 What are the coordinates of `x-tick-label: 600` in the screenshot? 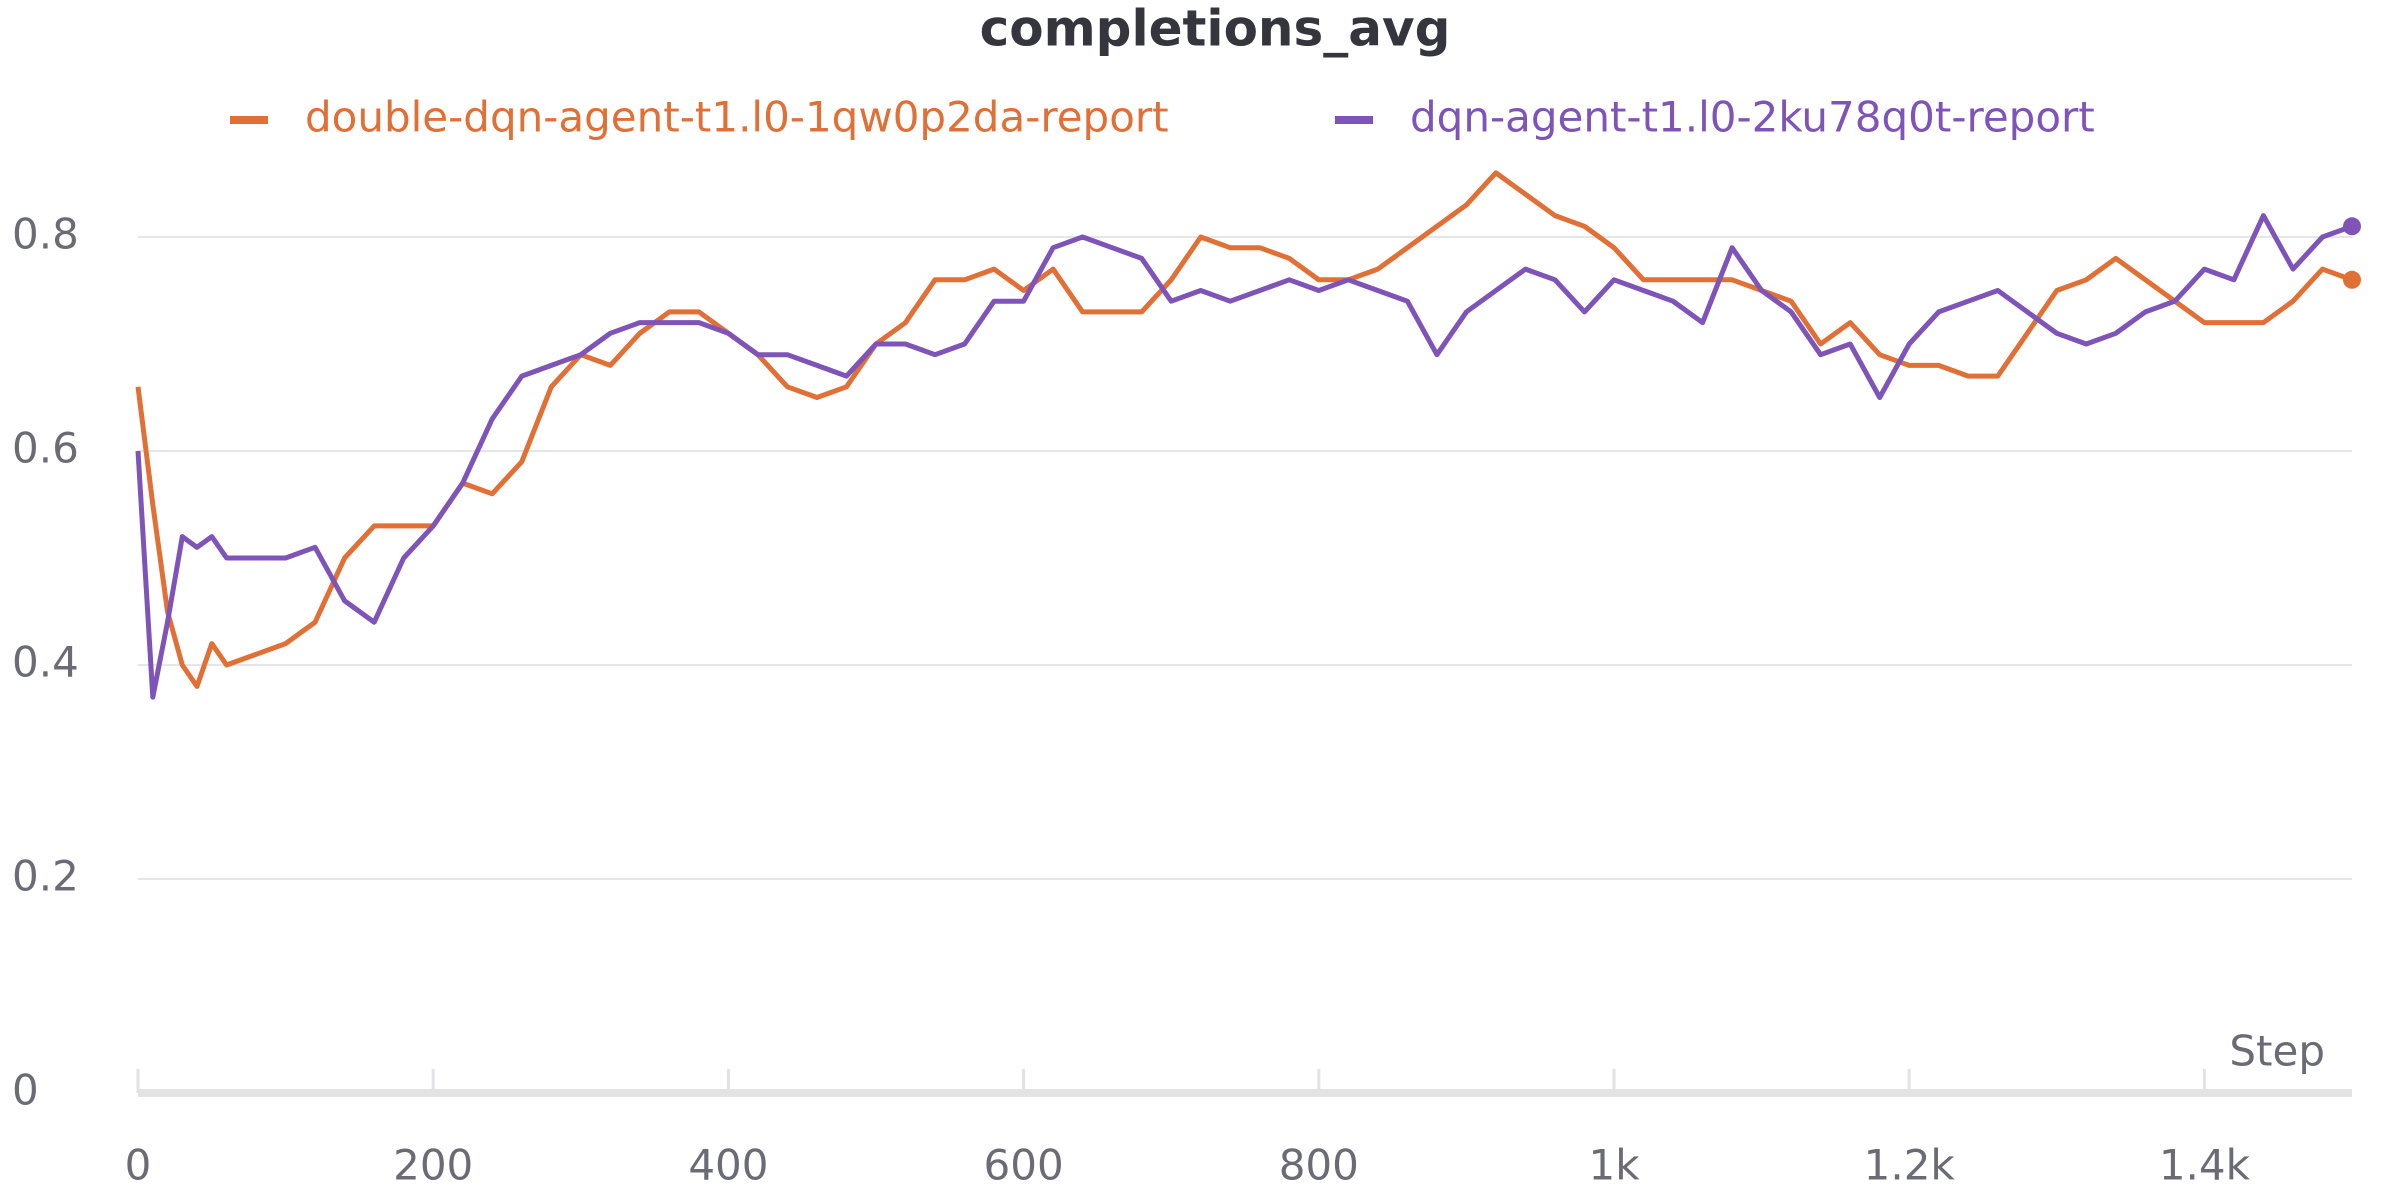 It's located at (1024, 1165).